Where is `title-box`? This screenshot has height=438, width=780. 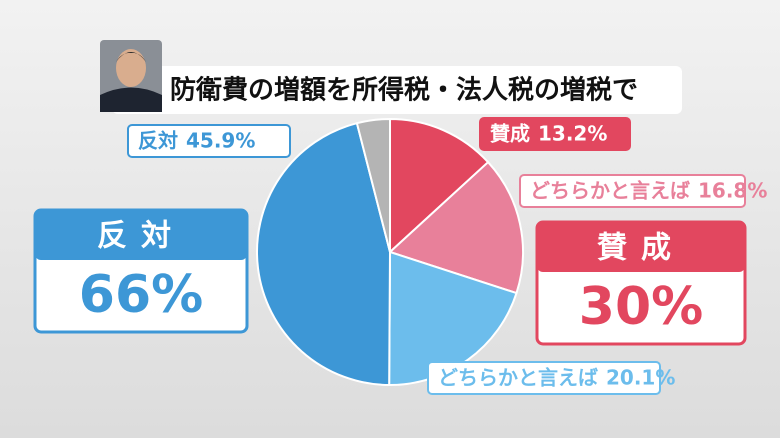
title-box is located at coordinates (397, 90).